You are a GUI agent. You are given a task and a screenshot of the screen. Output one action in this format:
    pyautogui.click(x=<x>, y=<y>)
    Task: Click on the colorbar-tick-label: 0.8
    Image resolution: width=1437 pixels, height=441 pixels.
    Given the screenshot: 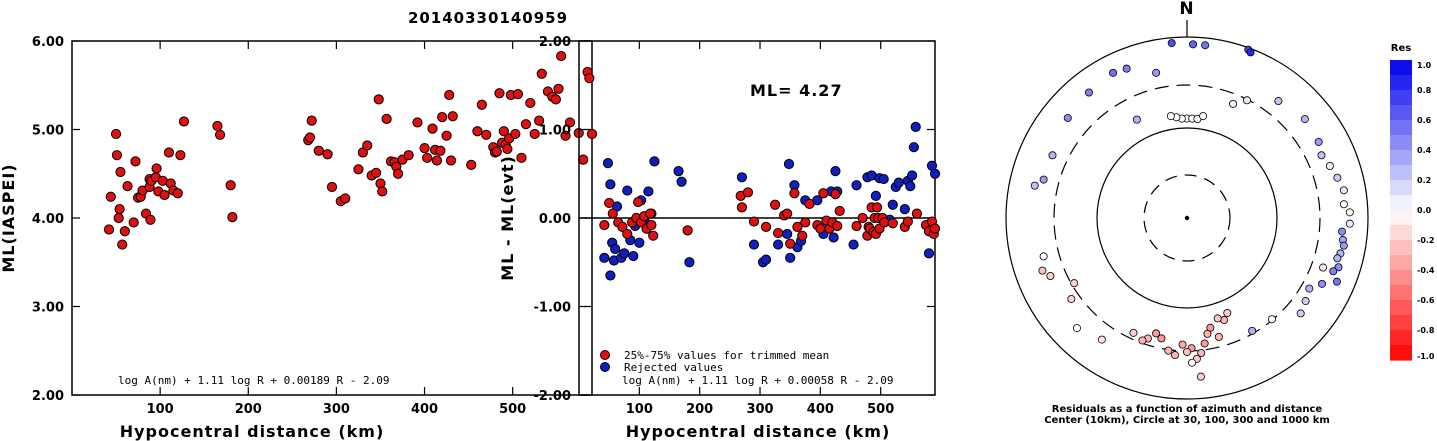 What is the action you would take?
    pyautogui.click(x=1424, y=90)
    